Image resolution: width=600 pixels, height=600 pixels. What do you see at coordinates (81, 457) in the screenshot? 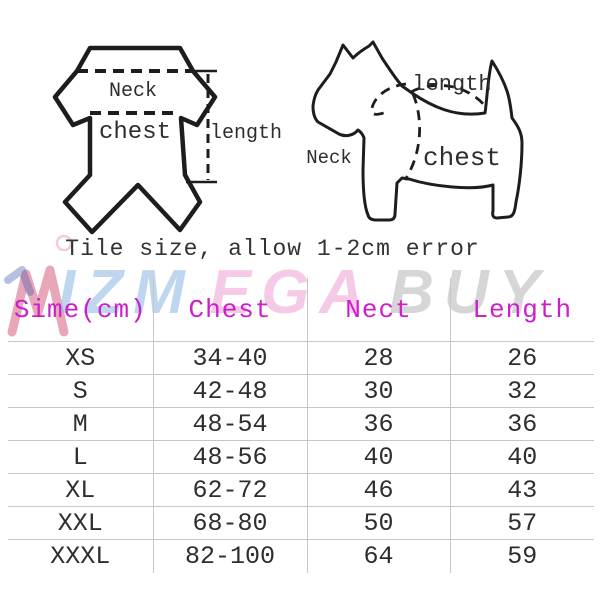
I see `cell-size: L` at bounding box center [81, 457].